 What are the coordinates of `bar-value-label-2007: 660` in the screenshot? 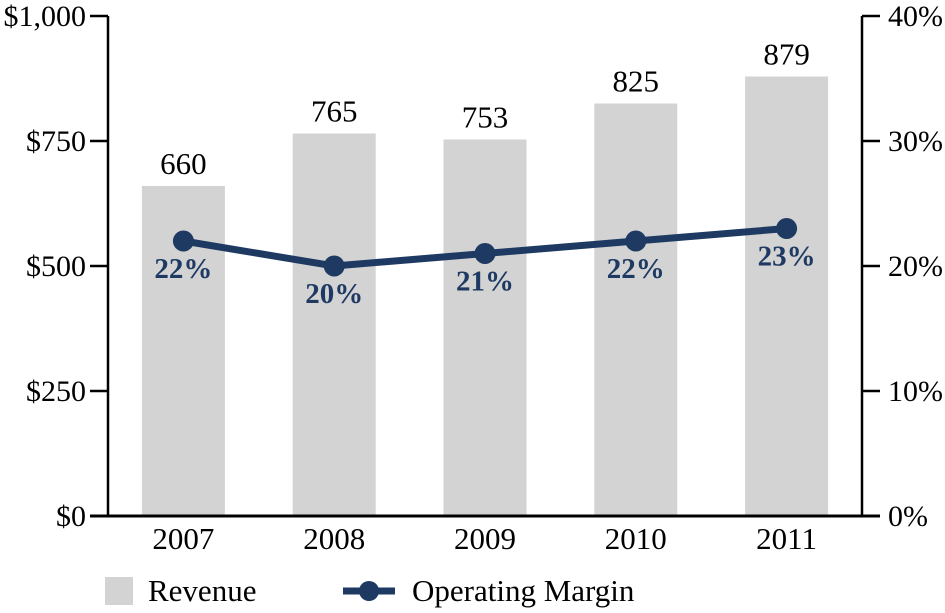 It's located at (183, 163).